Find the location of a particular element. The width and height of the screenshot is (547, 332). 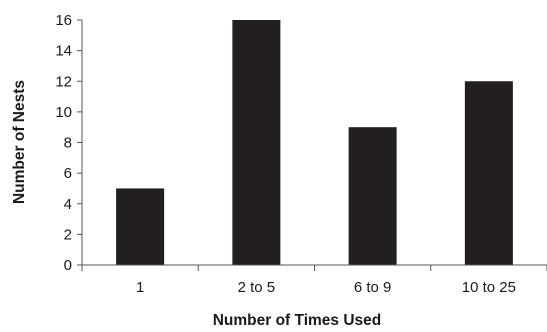

y-tick-label: 10 is located at coordinates (63, 112).